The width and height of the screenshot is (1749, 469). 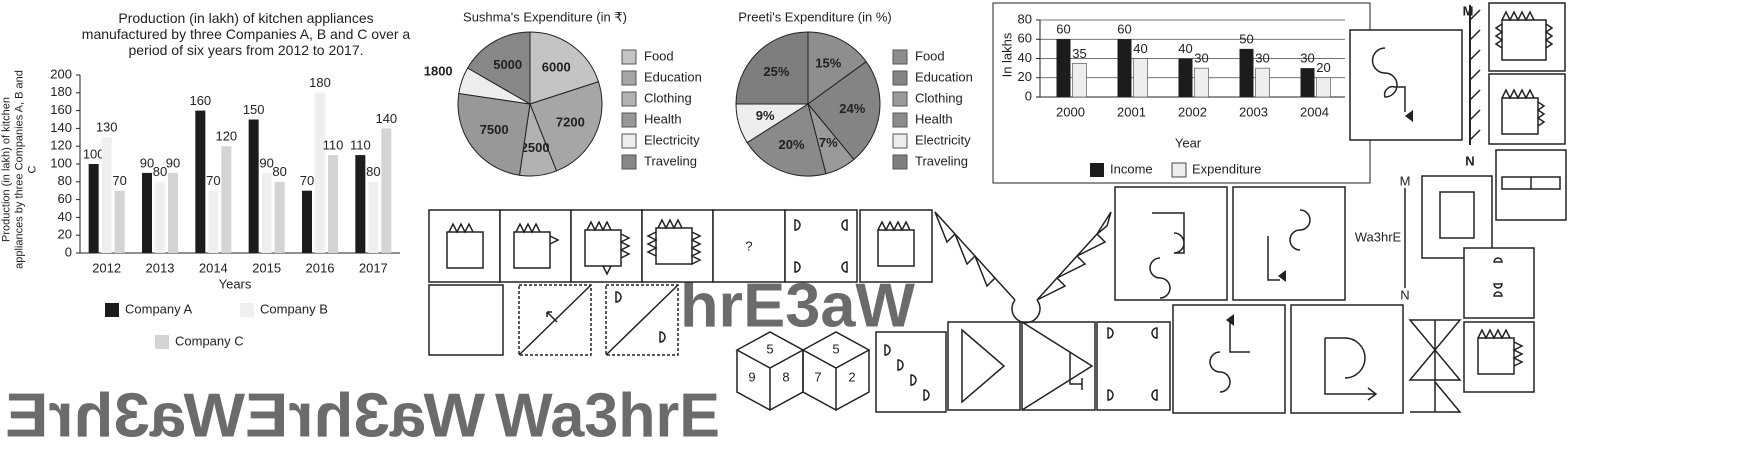 I want to click on mirror-label: N, so click(x=1469, y=160).